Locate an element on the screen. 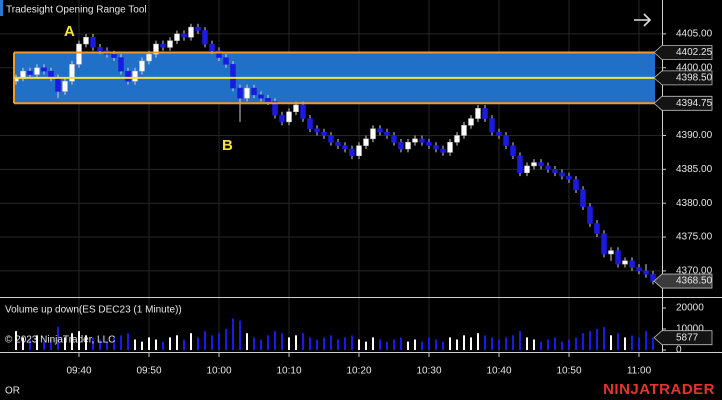 This screenshot has height=400, width=722. x-tick-label: 10:50 is located at coordinates (568, 371).